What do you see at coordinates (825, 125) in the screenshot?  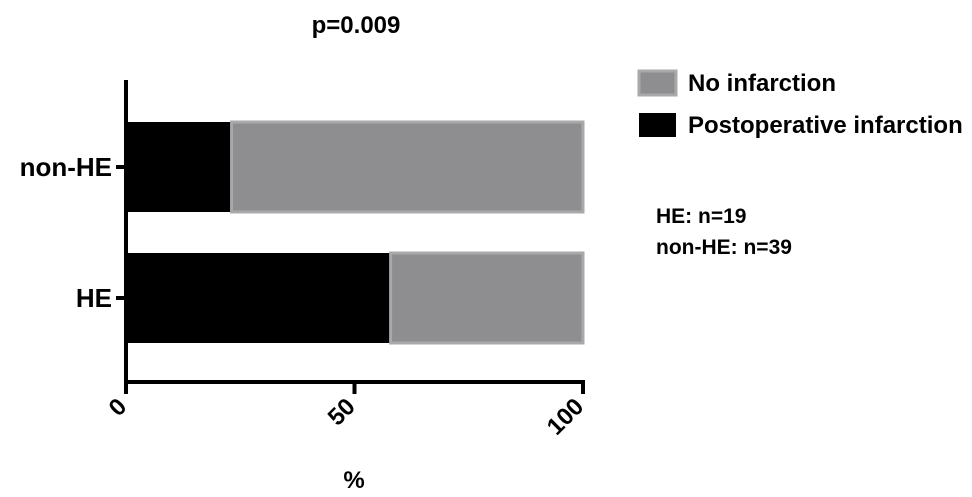 I see `legend-label: Postoperative infarction` at bounding box center [825, 125].